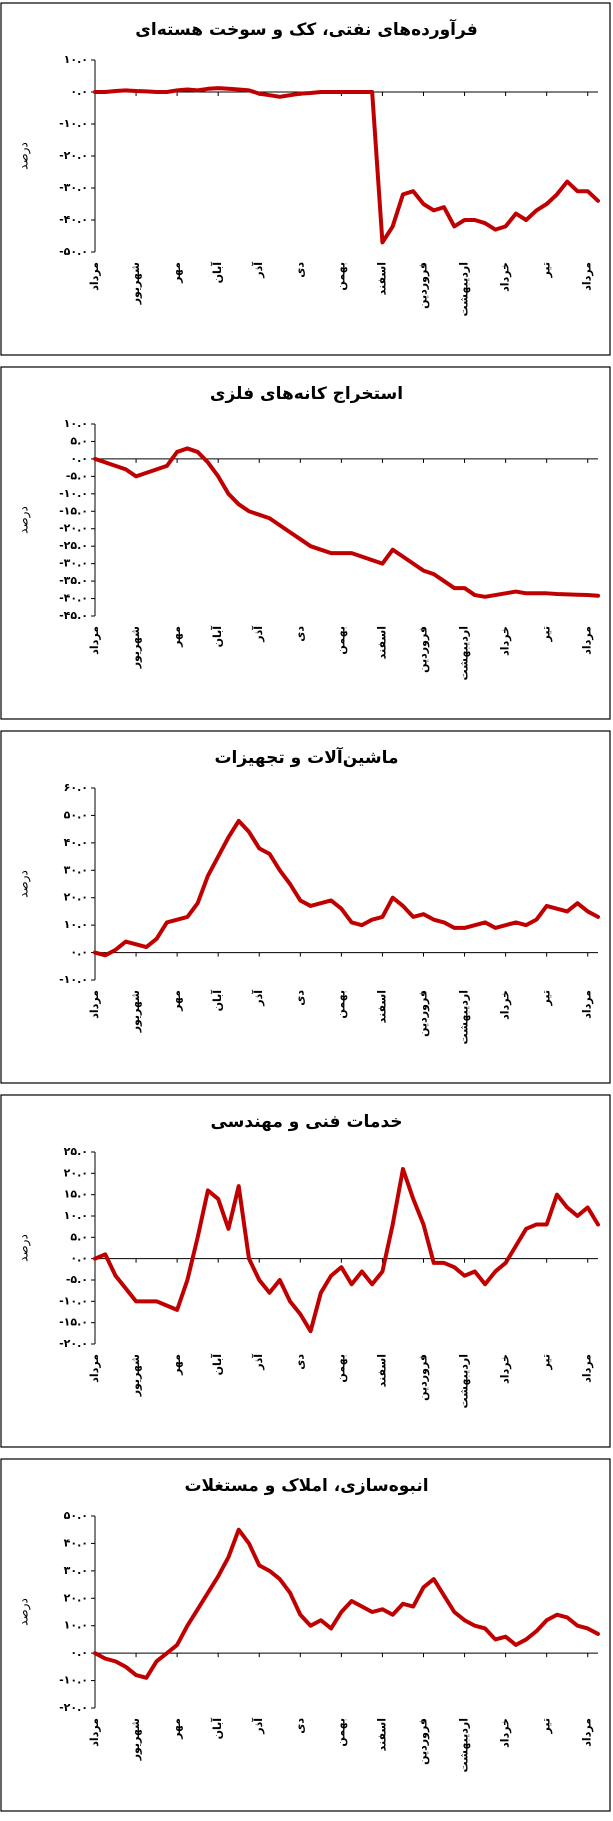 This screenshot has width=613, height=1821. Describe the element at coordinates (73, 1322) in the screenshot. I see `y-tick-label: -۱۵.۰` at that location.